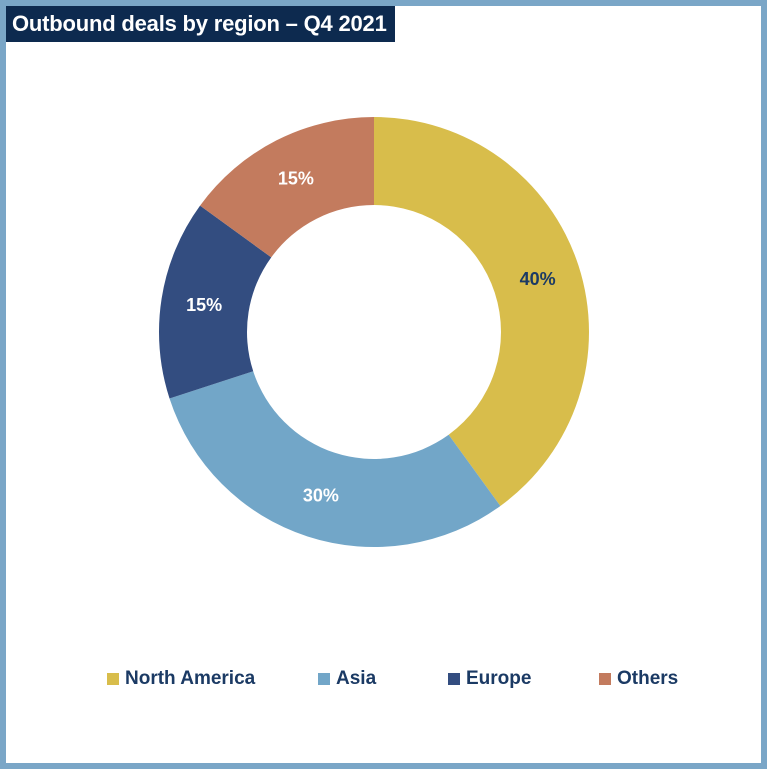  I want to click on slice-label-asia: 30%, so click(321, 496).